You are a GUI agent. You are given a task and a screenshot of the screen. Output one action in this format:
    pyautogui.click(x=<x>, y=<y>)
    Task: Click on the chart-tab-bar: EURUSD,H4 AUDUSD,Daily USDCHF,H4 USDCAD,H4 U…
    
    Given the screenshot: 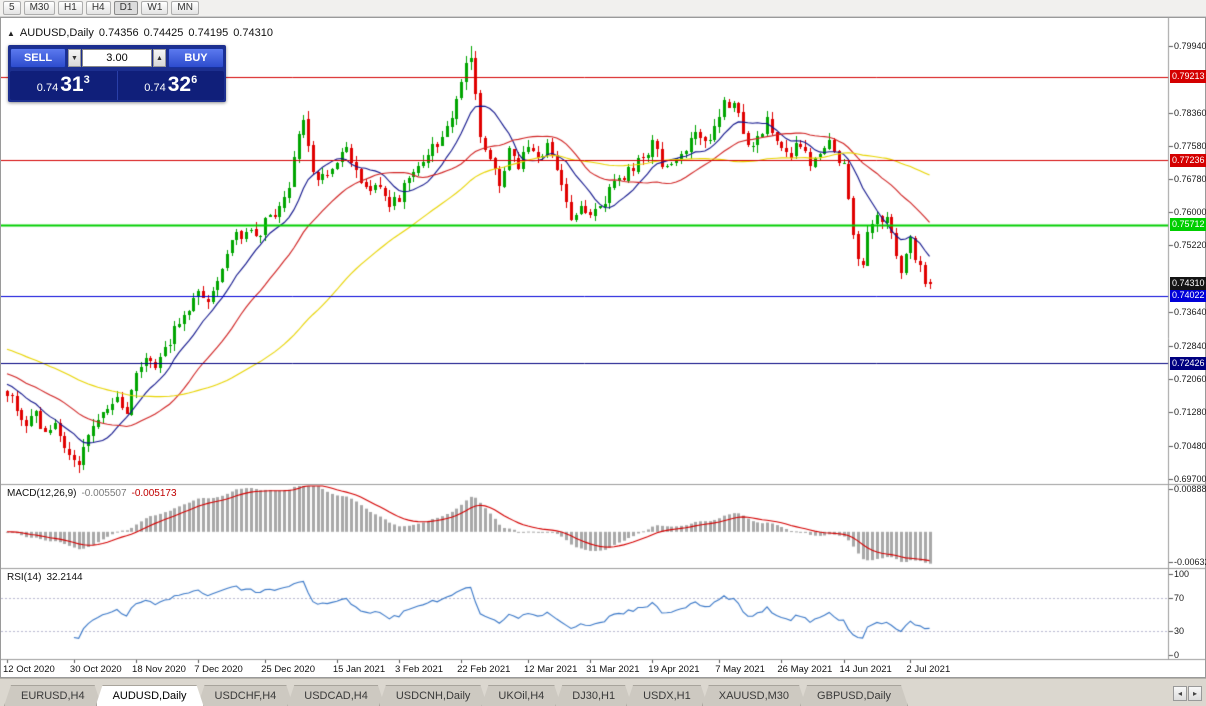 What is the action you would take?
    pyautogui.click(x=603, y=692)
    